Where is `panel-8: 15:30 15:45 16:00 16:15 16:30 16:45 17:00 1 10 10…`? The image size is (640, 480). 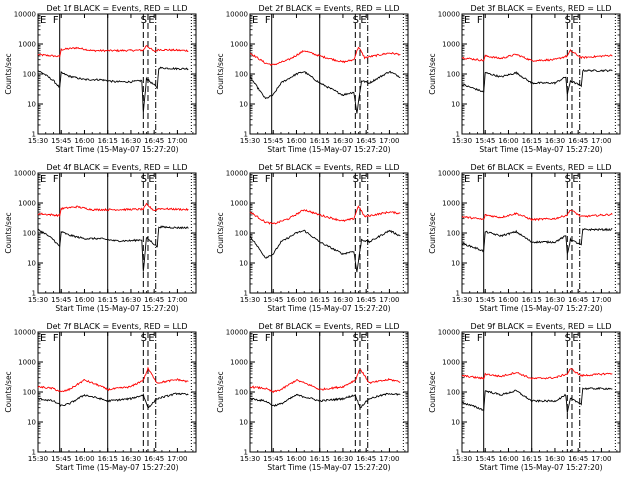
panel-8: 15:30 15:45 16:00 16:15 16:30 16:45 17:00 1 10 10… is located at coordinates (312, 397).